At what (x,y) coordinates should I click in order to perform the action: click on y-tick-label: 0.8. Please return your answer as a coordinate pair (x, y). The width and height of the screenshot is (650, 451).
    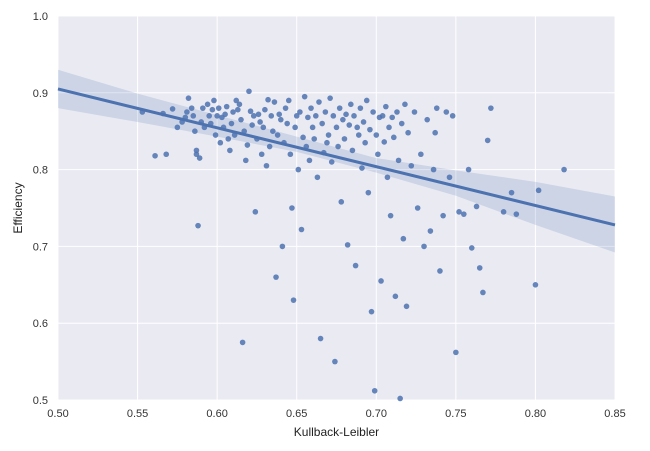
    Looking at the image, I should click on (40, 171).